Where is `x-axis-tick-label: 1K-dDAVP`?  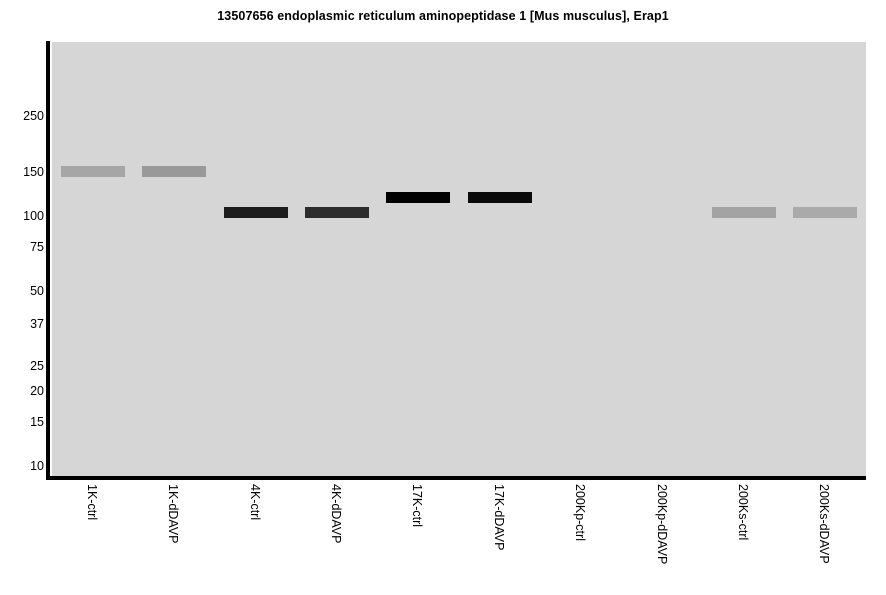 x-axis-tick-label: 1K-dDAVP is located at coordinates (173, 514).